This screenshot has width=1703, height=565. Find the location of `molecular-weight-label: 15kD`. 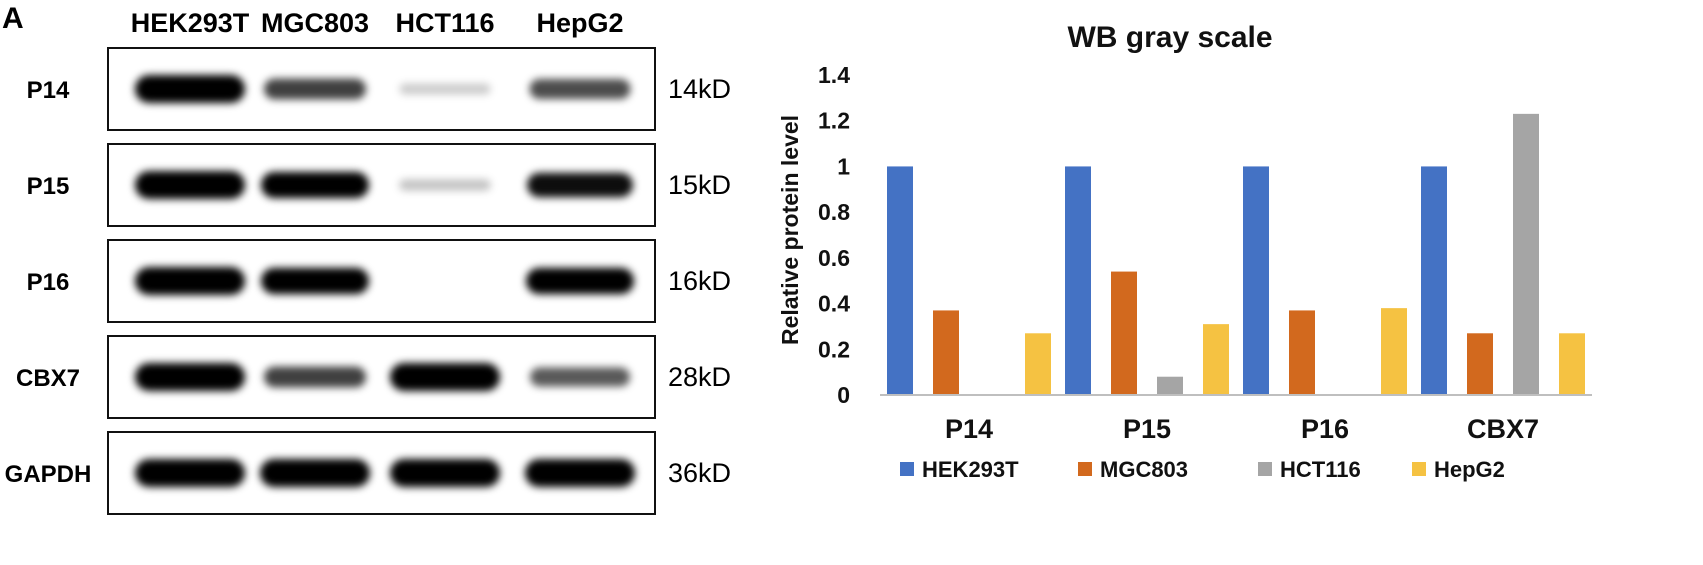

molecular-weight-label: 15kD is located at coordinates (699, 185).